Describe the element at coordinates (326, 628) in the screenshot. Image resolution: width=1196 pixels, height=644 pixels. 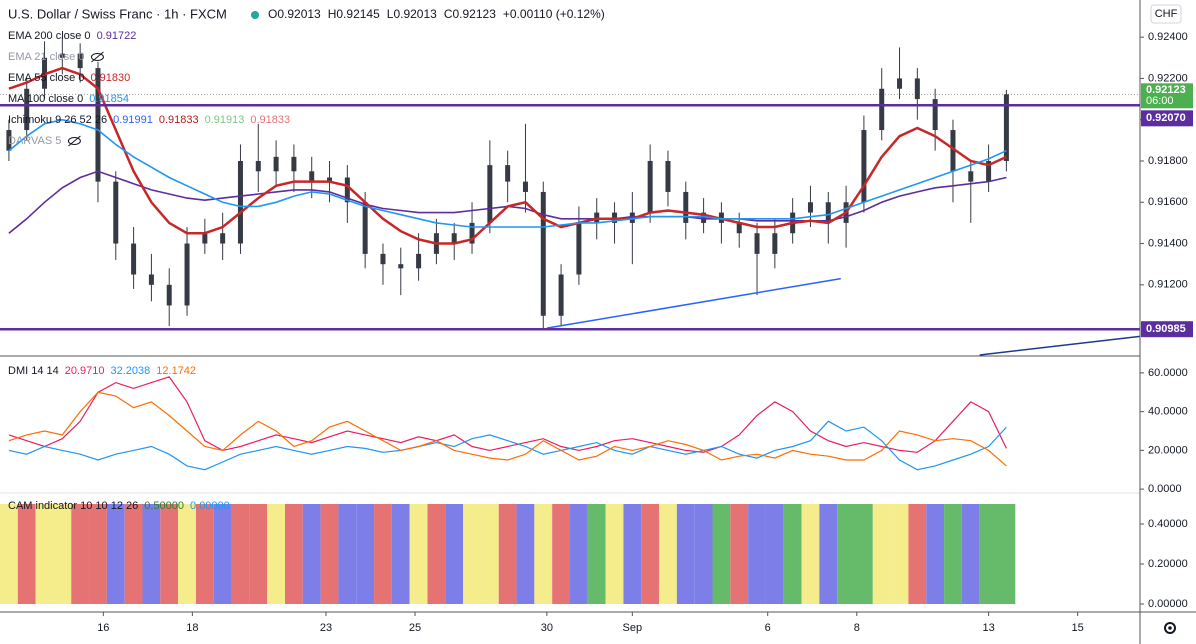
I see `x-tick-label: 23` at that location.